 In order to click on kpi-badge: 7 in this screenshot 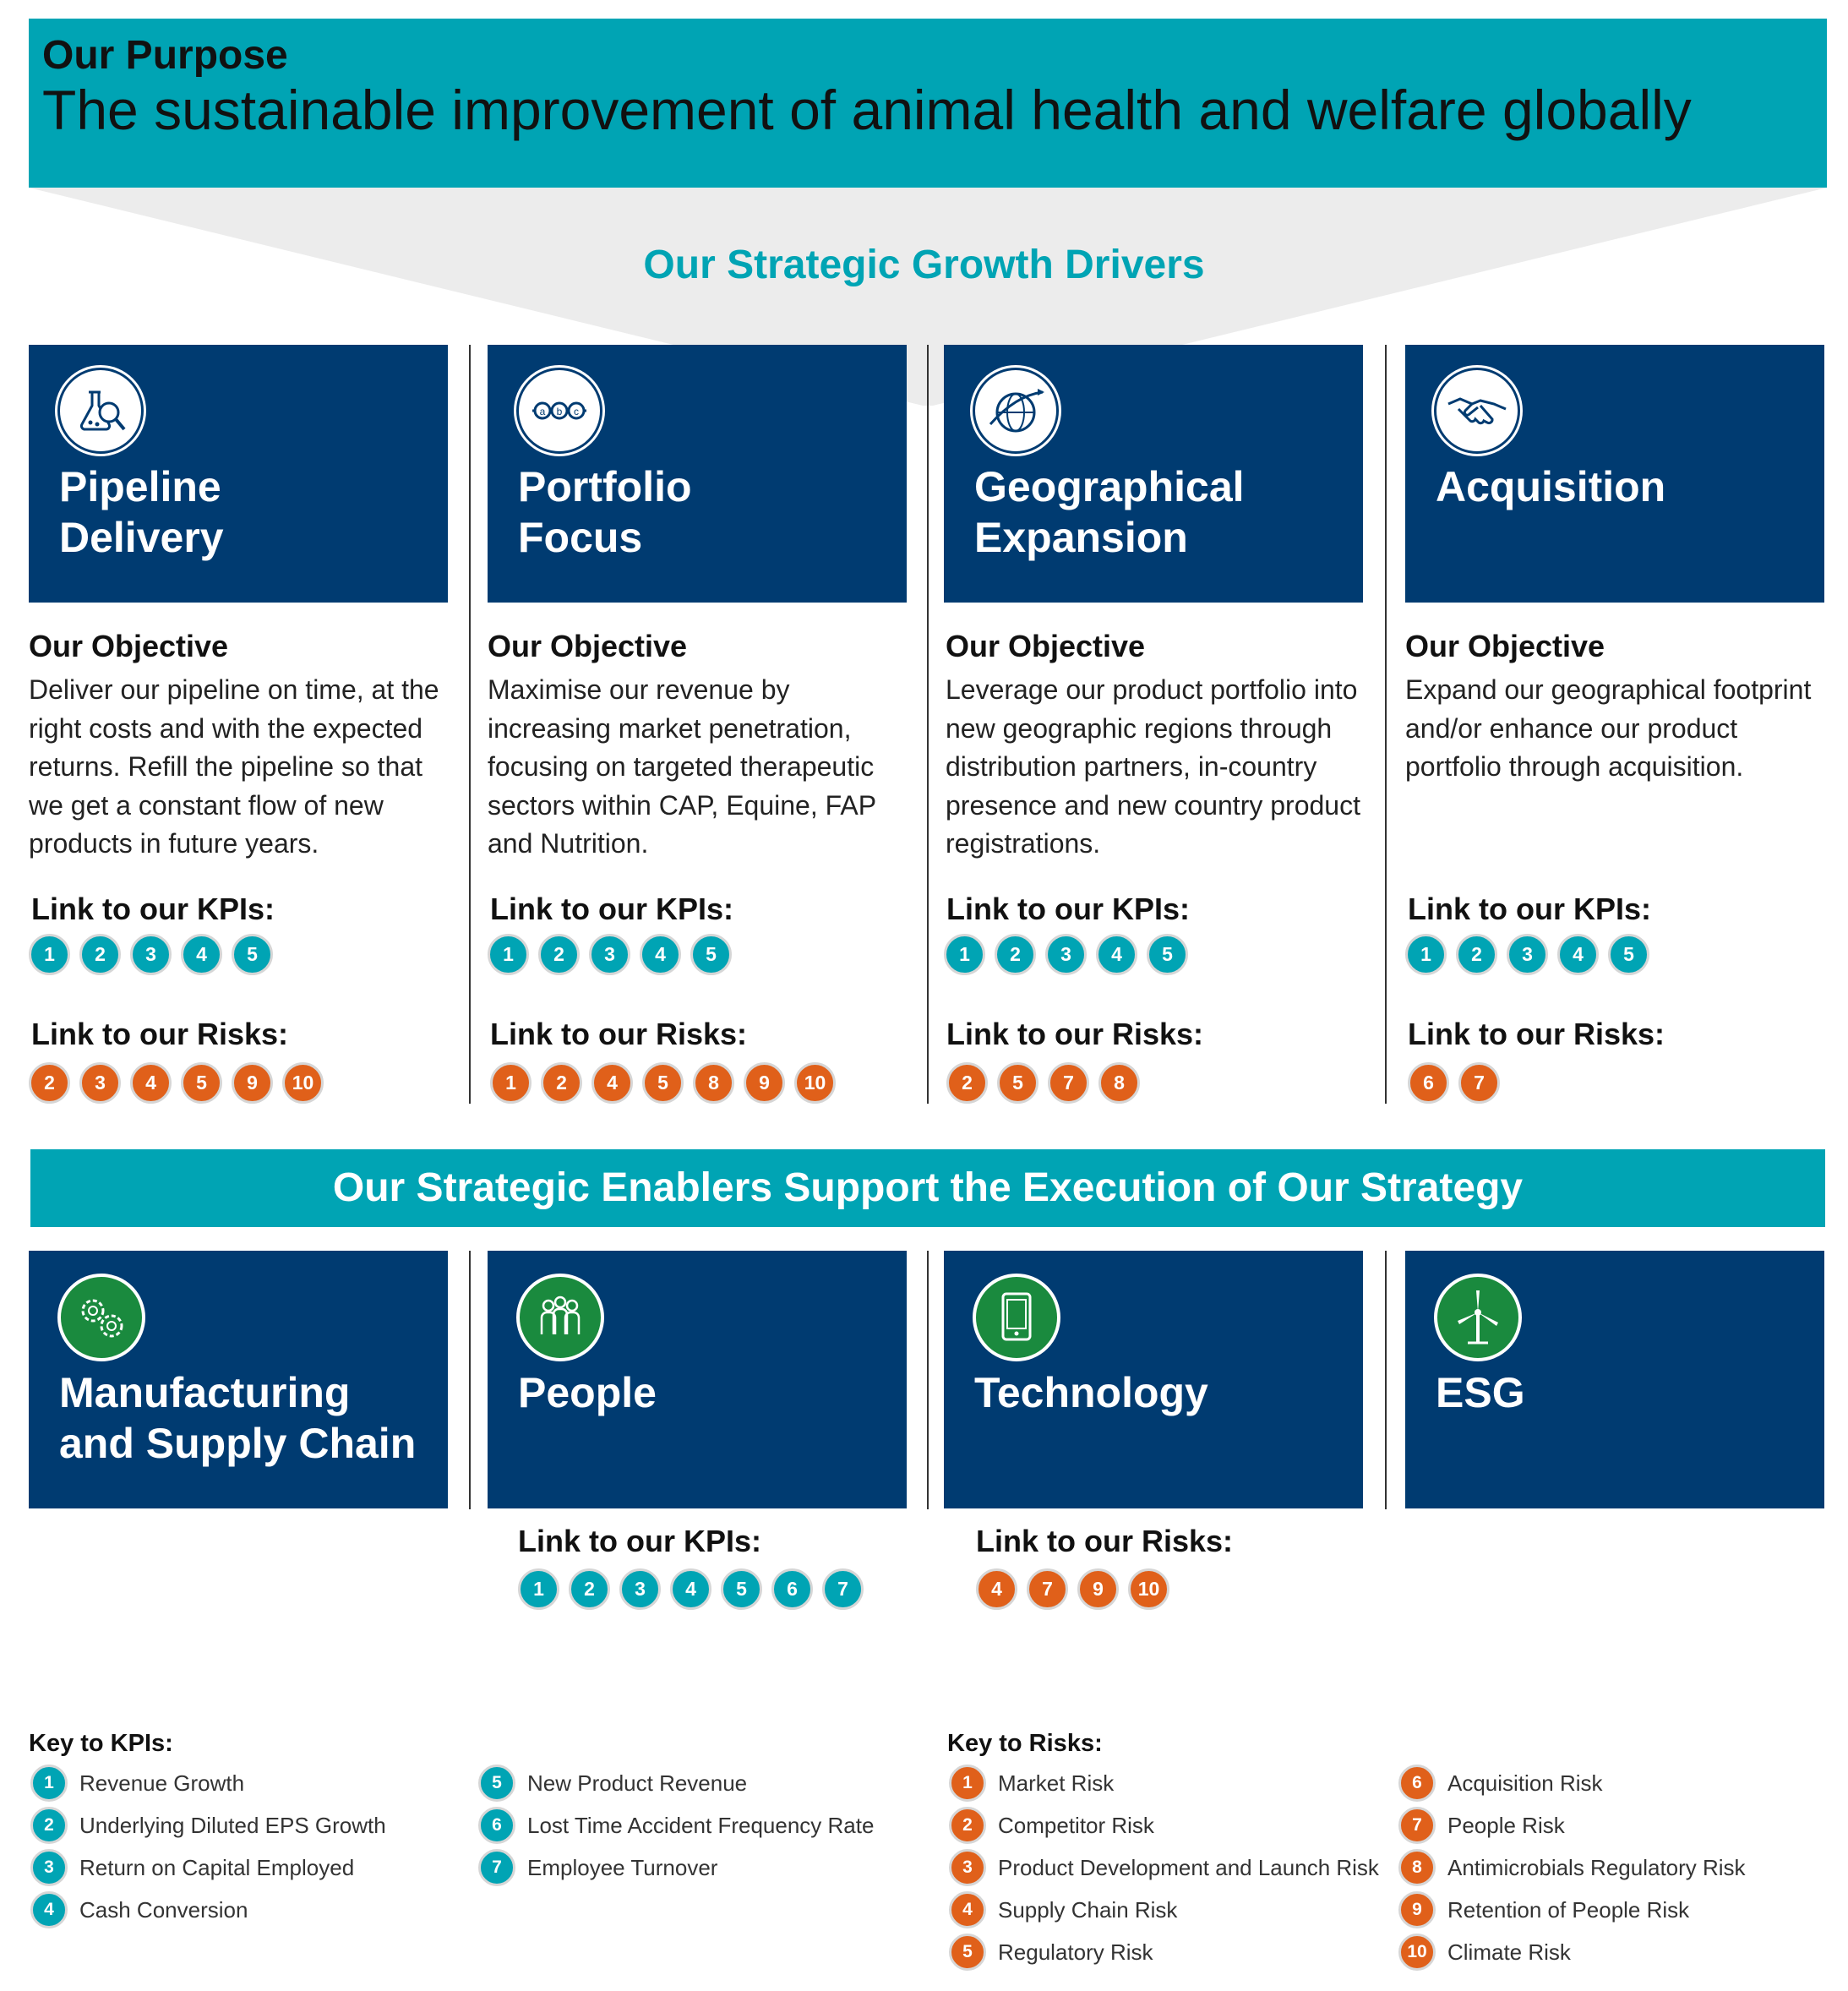, I will do `click(843, 1589)`.